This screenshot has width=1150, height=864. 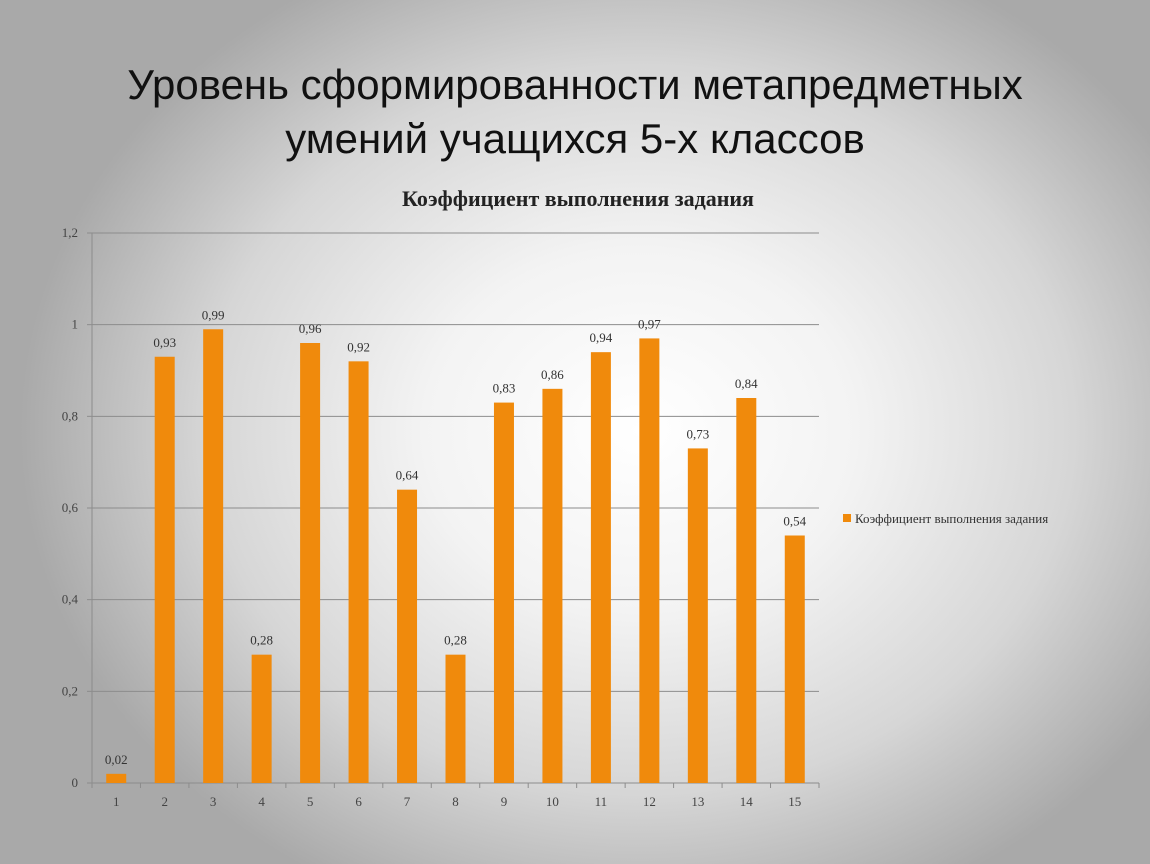 What do you see at coordinates (164, 342) in the screenshot?
I see `data-label: 0,93` at bounding box center [164, 342].